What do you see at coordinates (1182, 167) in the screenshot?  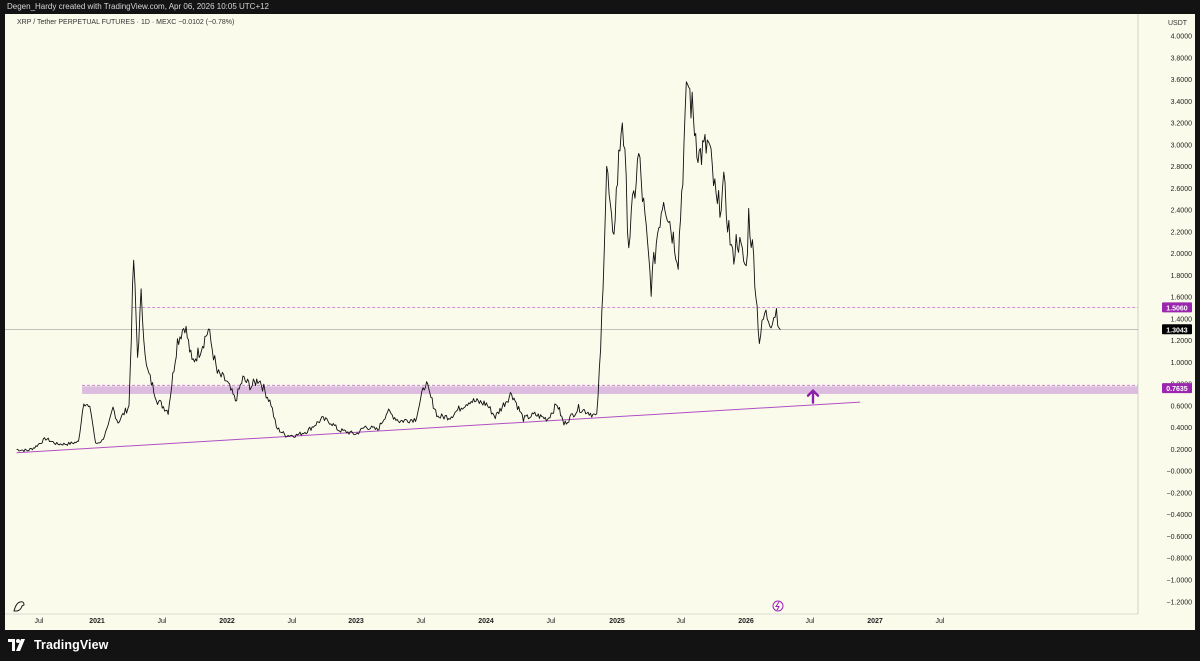 I see `y-tick-label: 2.8000` at bounding box center [1182, 167].